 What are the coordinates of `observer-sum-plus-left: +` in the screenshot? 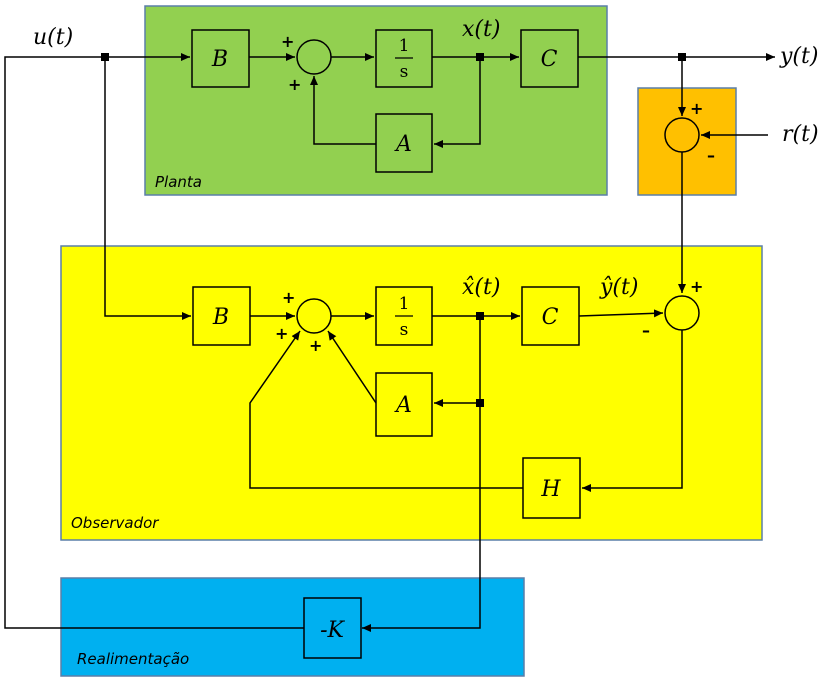 It's located at (281, 333).